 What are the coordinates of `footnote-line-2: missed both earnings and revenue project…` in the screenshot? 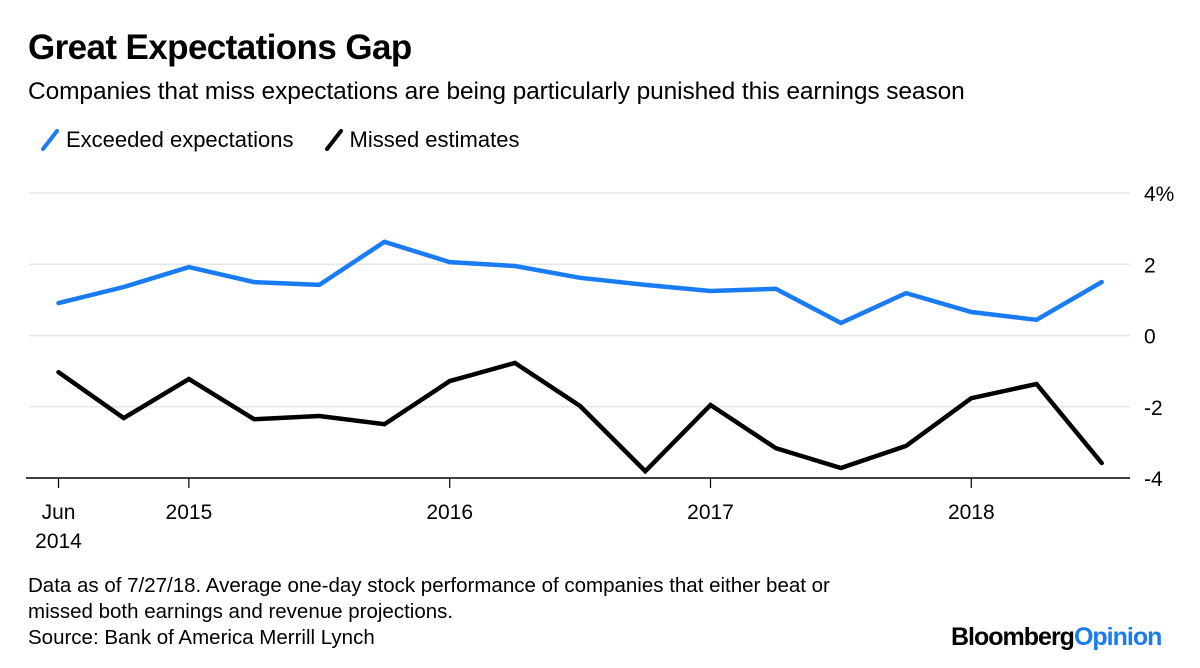 It's located at (241, 611).